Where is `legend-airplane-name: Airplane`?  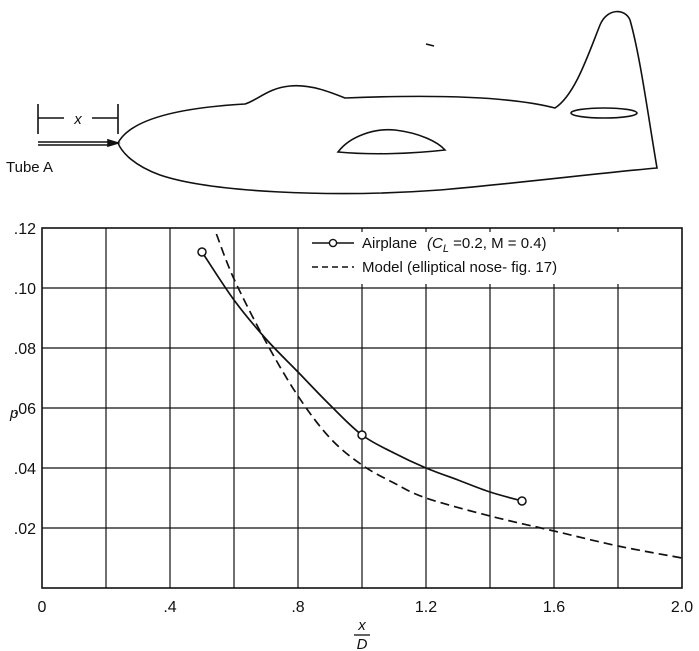
legend-airplane-name: Airplane is located at coordinates (389, 243).